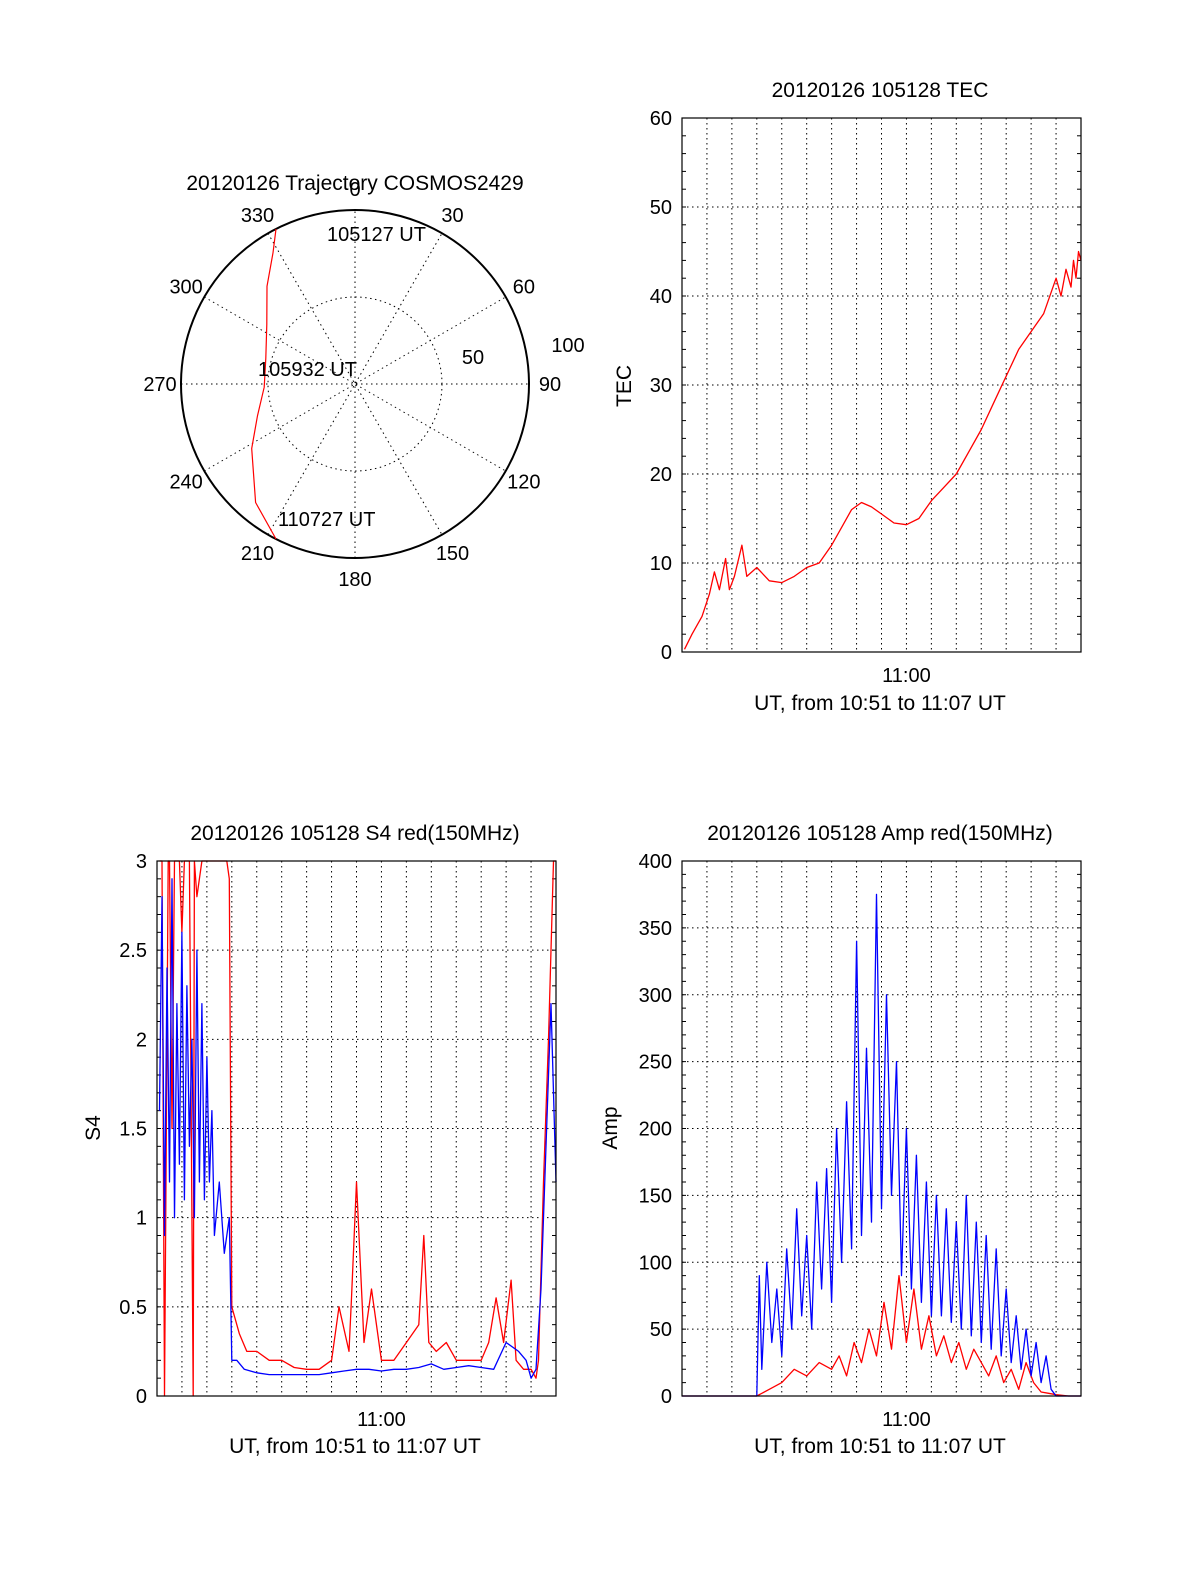 Image resolution: width=1200 pixels, height=1575 pixels. Describe the element at coordinates (610, 1127) in the screenshot. I see `amp-ylabel: Amp` at that location.